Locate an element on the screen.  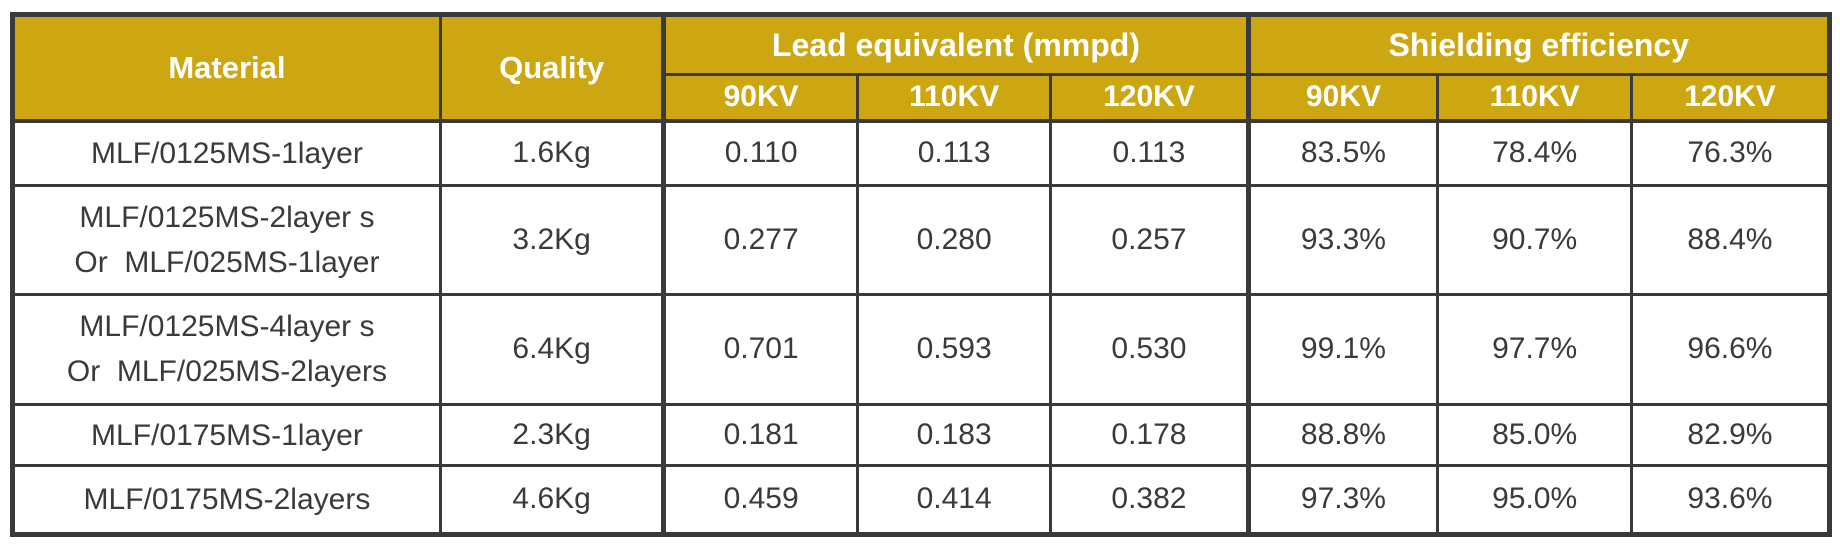
subheader-lead-110kv: 110KV is located at coordinates (954, 98).